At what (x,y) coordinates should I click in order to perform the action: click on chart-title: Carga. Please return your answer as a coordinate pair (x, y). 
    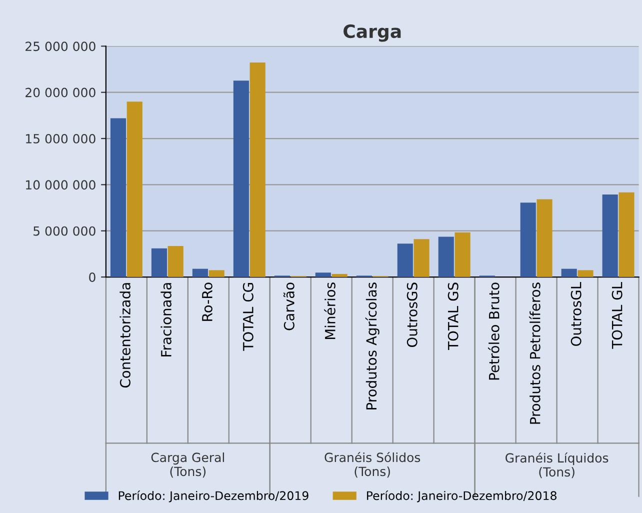
    Looking at the image, I should click on (372, 33).